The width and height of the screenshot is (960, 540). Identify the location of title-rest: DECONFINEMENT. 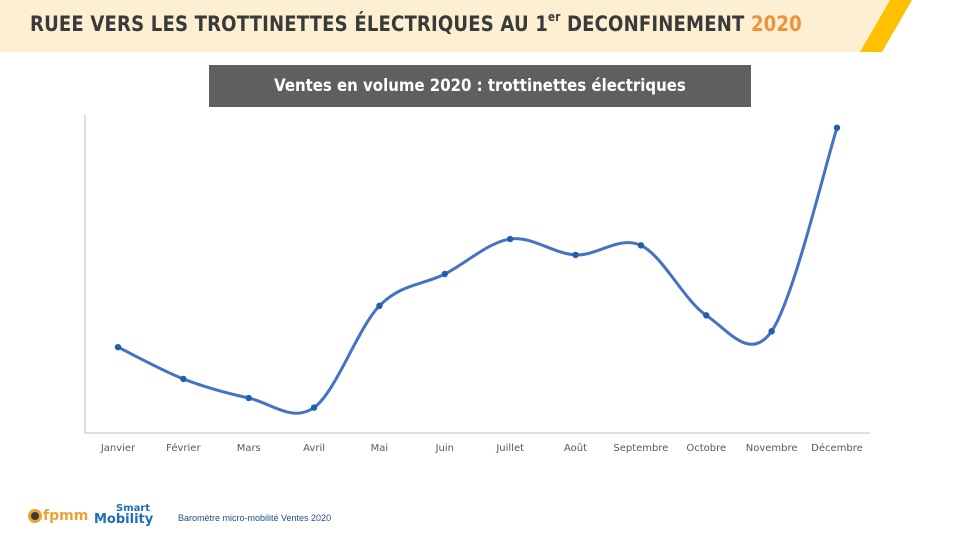
(655, 24).